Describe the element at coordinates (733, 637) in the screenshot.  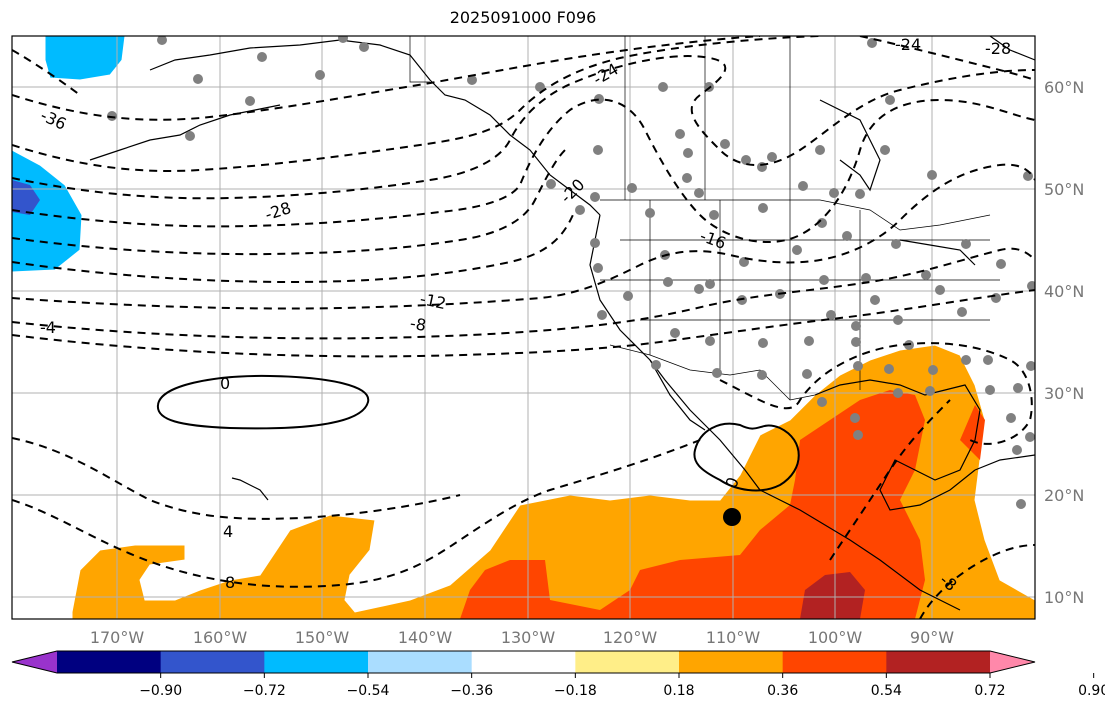
I see `lon-label: 110°W` at that location.